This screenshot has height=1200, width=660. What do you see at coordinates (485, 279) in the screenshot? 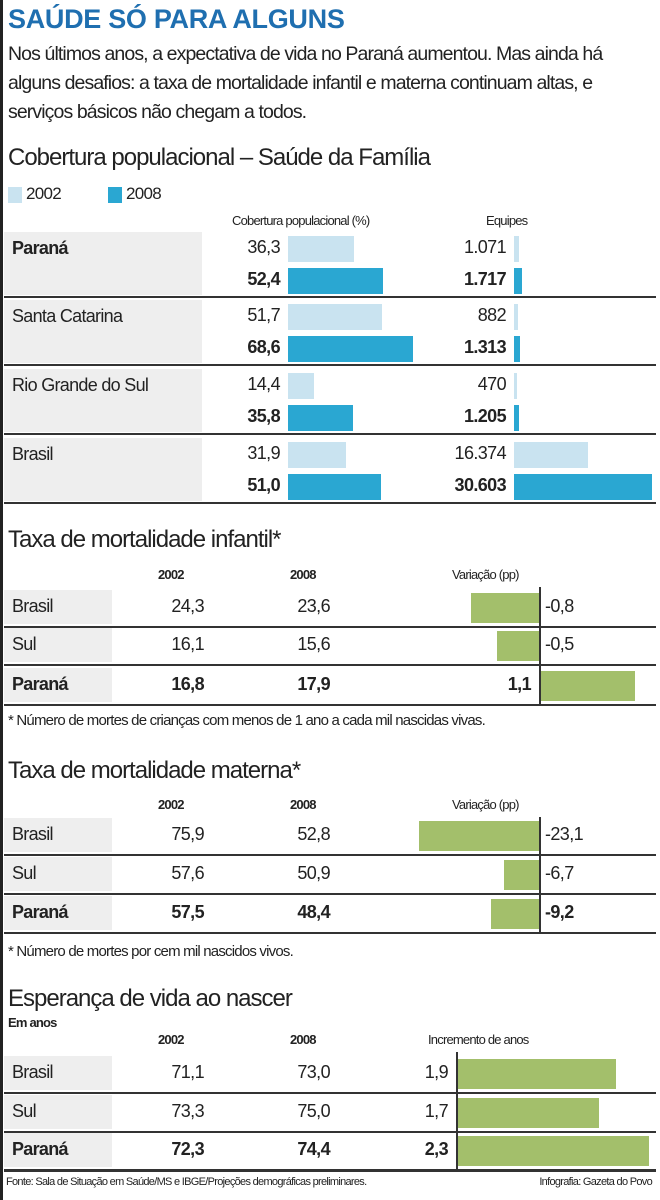
I see `teams-value-2008: 1.717` at bounding box center [485, 279].